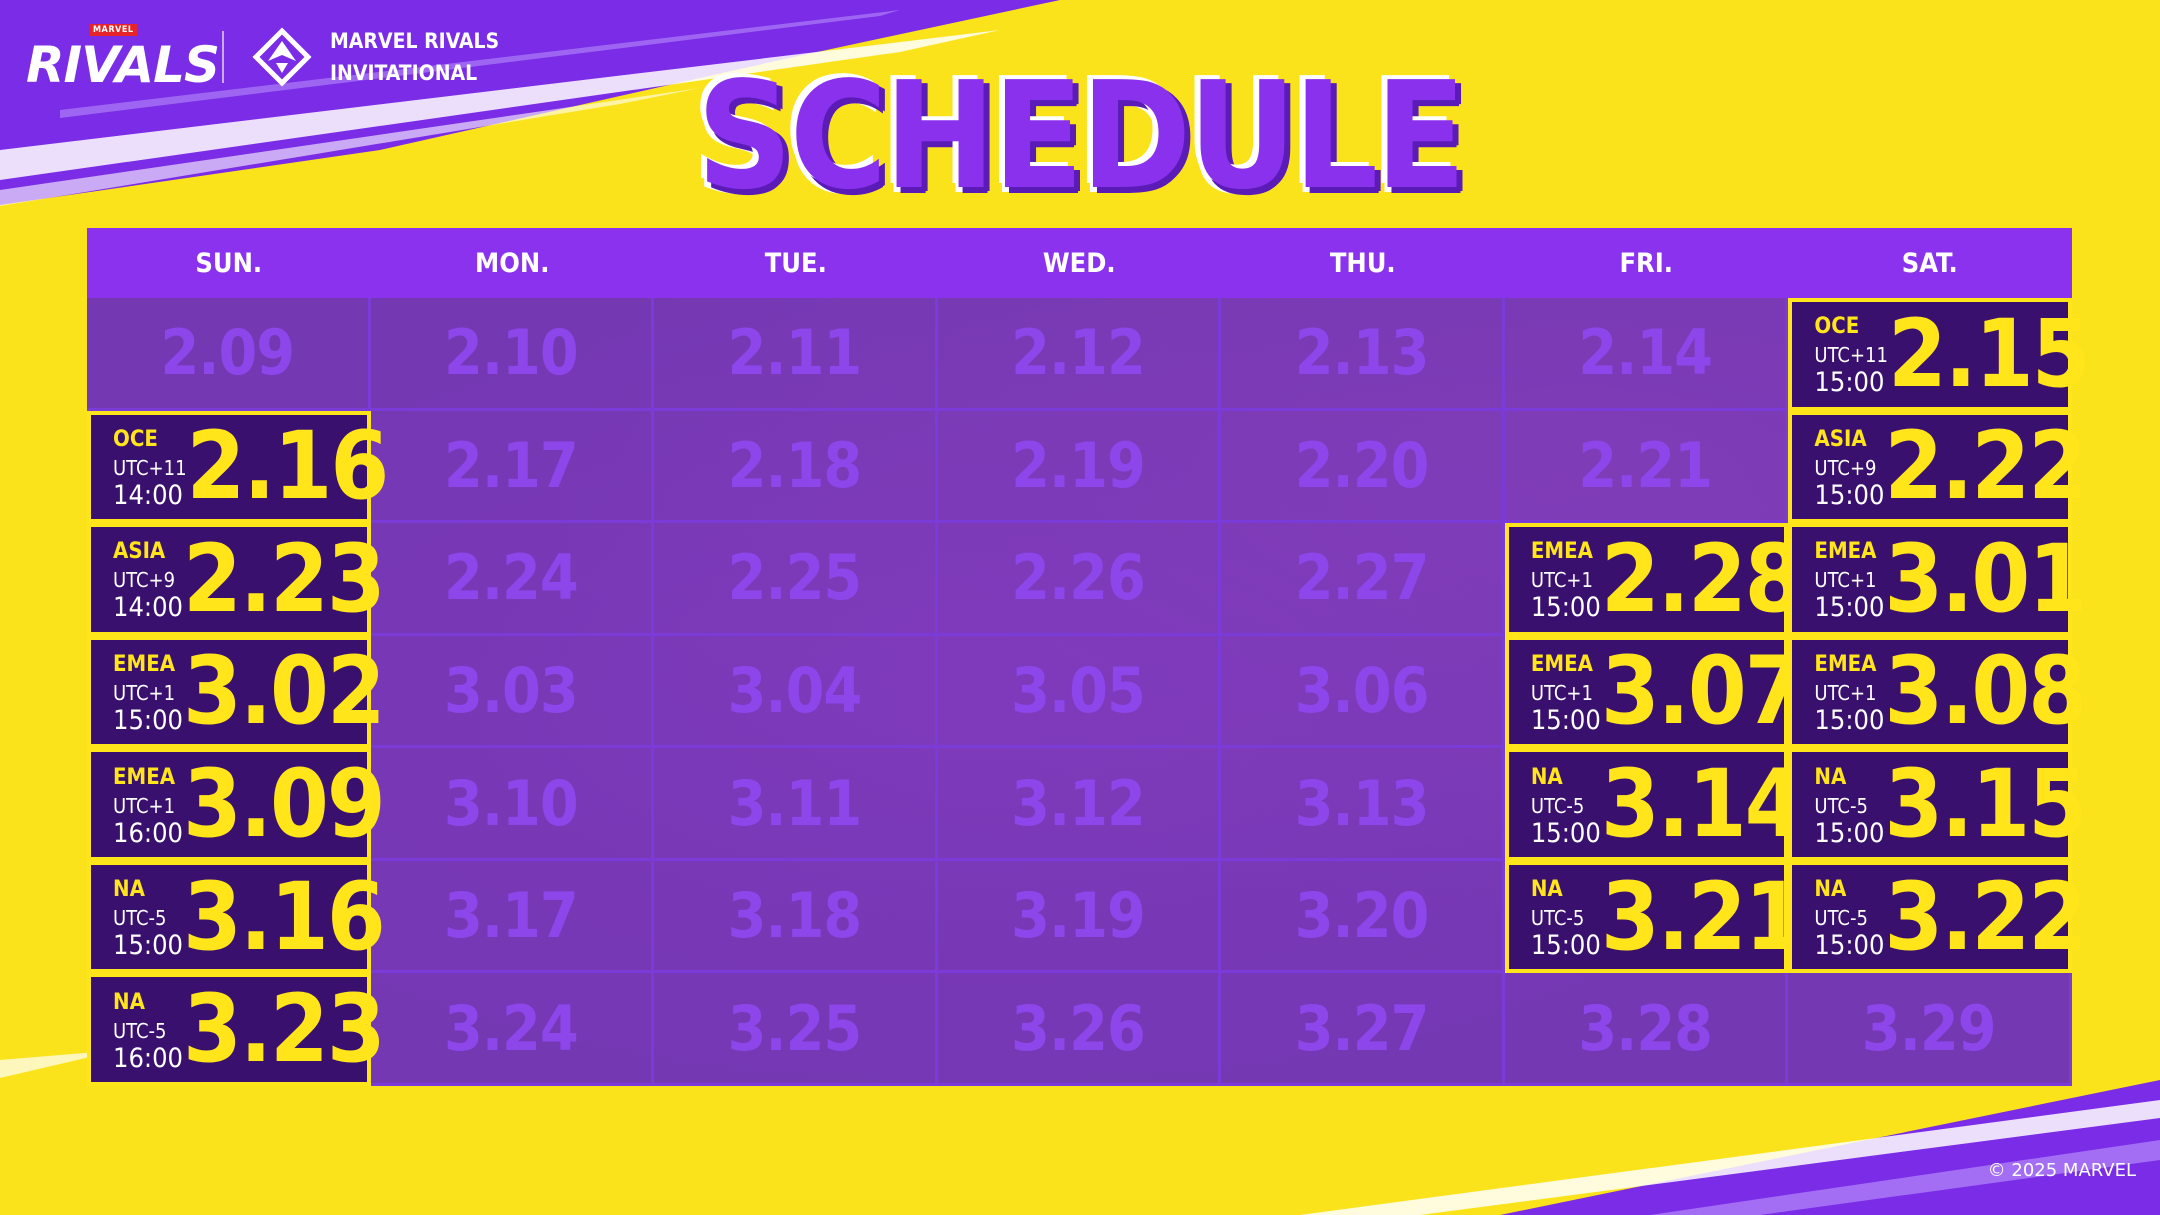 The width and height of the screenshot is (2160, 1215). I want to click on day-date: 3.04, so click(795, 690).